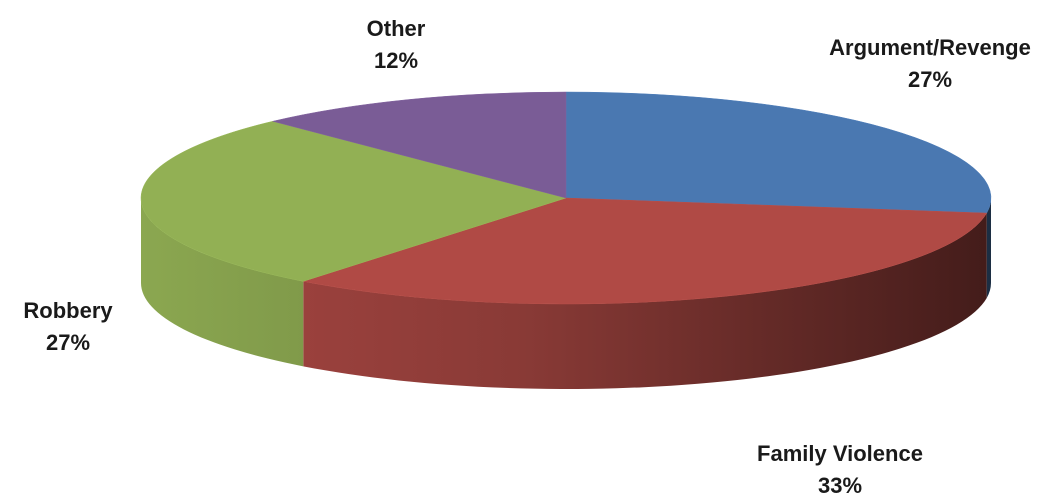  I want to click on slice-label-other: Other, so click(396, 28).